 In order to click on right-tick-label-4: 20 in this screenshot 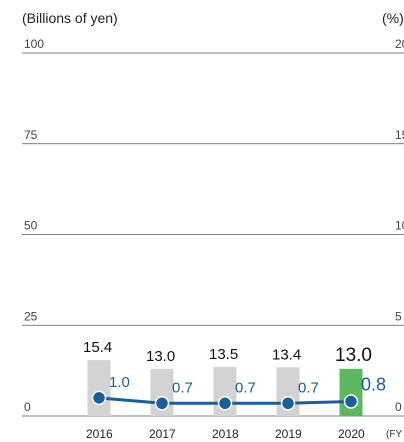, I will do `click(399, 44)`.